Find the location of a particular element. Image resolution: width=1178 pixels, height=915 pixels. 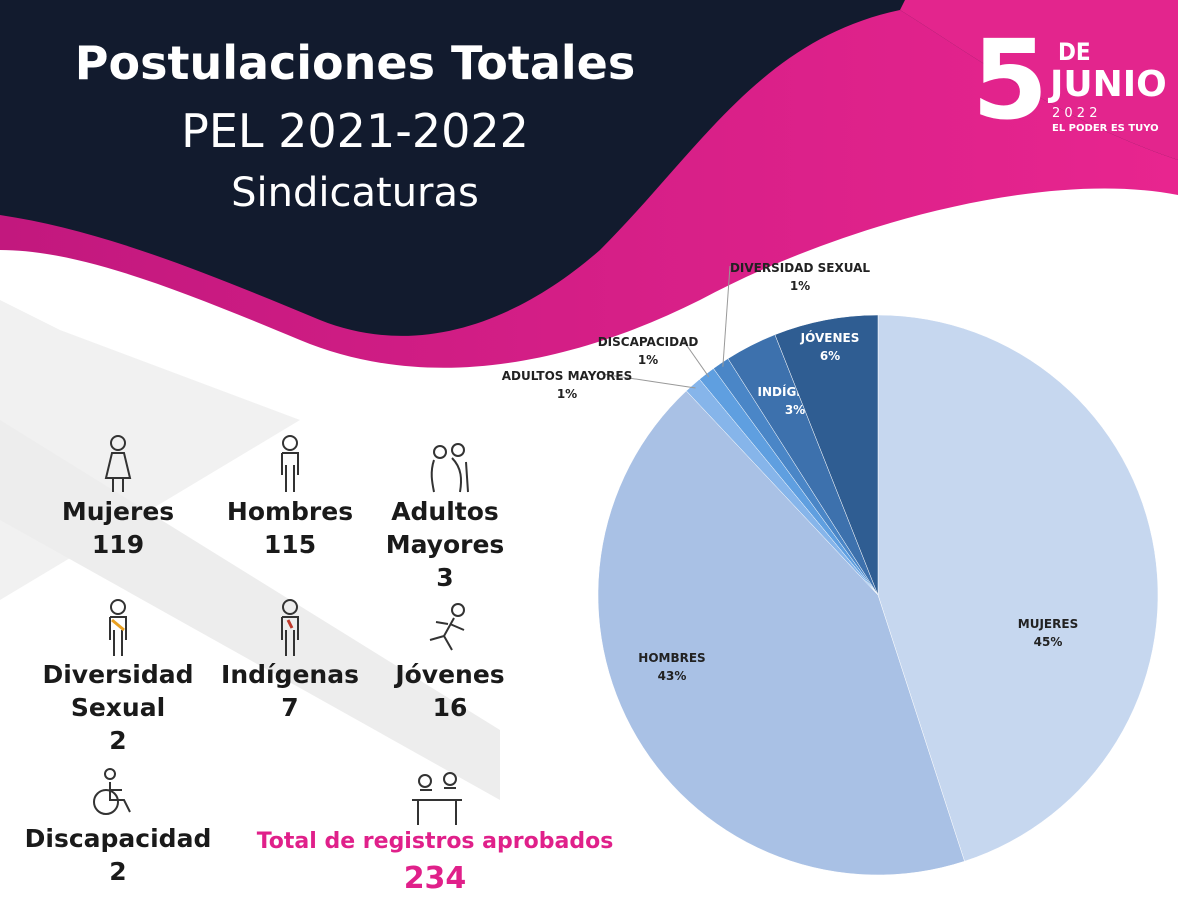

stat: Diversidad Sexual 2 is located at coordinates (118, 707).